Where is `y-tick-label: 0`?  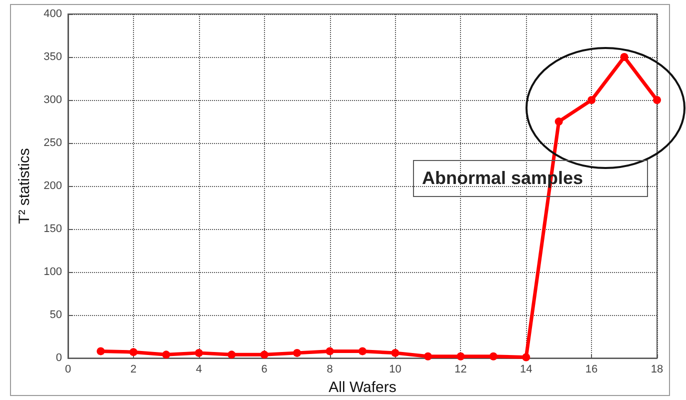 y-tick-label: 0 is located at coordinates (59, 358).